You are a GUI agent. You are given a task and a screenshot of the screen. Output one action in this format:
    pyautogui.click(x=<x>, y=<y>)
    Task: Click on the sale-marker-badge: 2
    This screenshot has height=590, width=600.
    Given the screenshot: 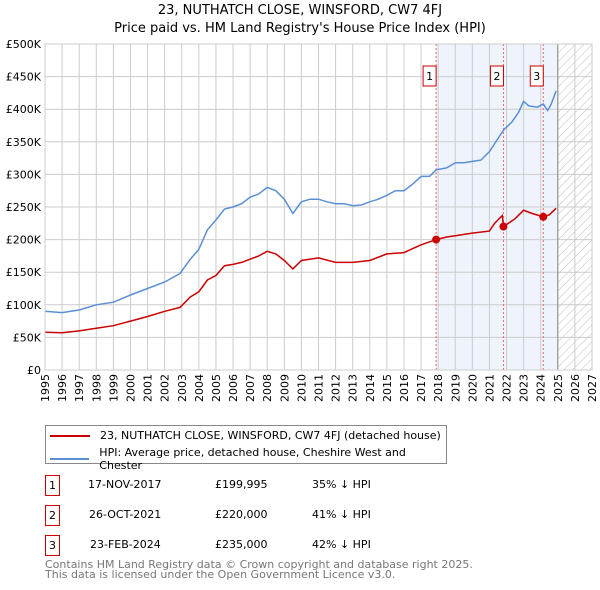 What is the action you would take?
    pyautogui.click(x=52, y=515)
    